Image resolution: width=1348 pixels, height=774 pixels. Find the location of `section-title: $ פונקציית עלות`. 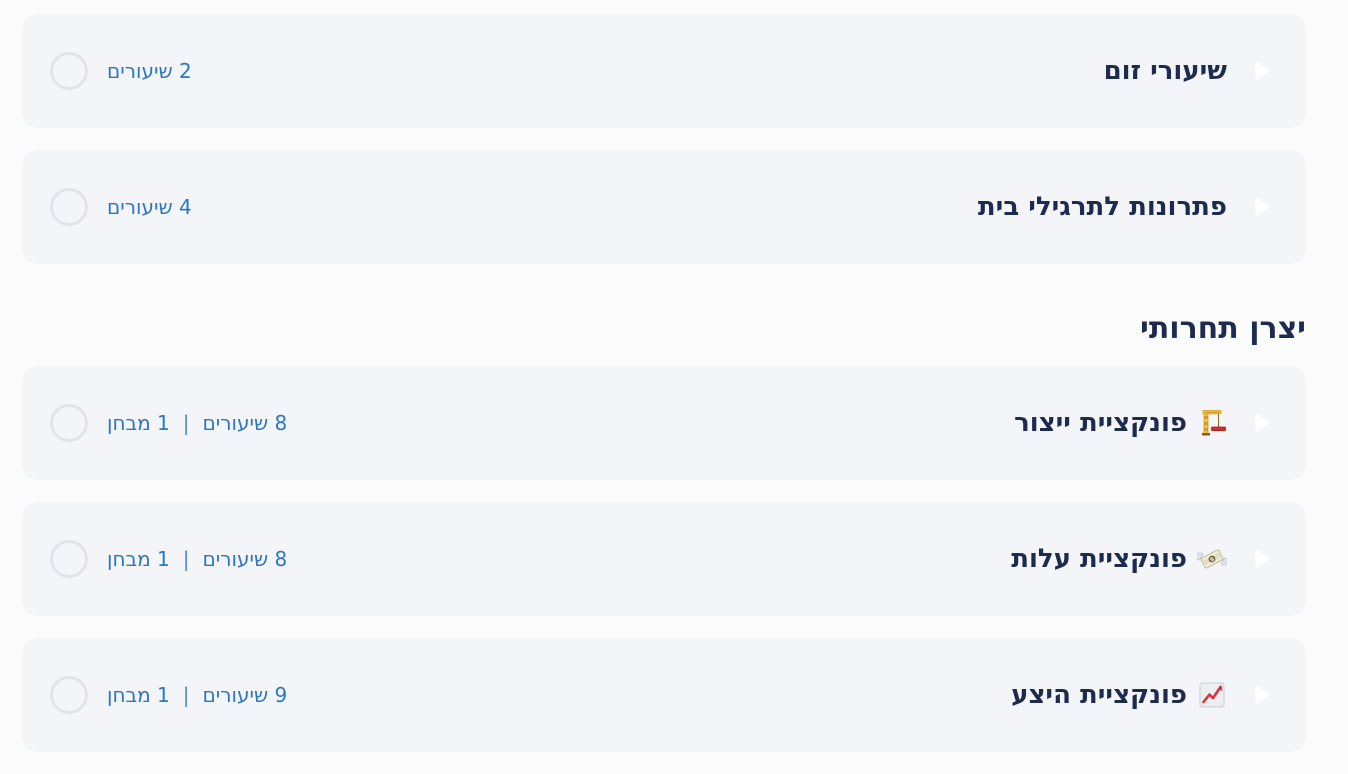

section-title: $ פונקציית עלות is located at coordinates (1119, 559).